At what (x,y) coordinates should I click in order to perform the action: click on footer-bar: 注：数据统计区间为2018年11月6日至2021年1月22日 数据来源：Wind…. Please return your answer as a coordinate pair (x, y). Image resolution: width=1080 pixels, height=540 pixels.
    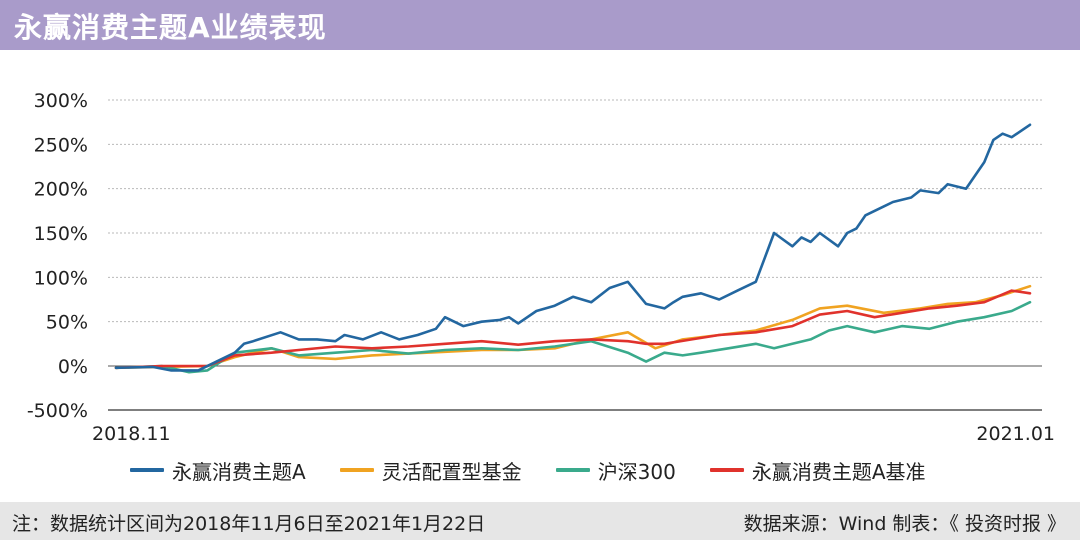
    Looking at the image, I should click on (540, 521).